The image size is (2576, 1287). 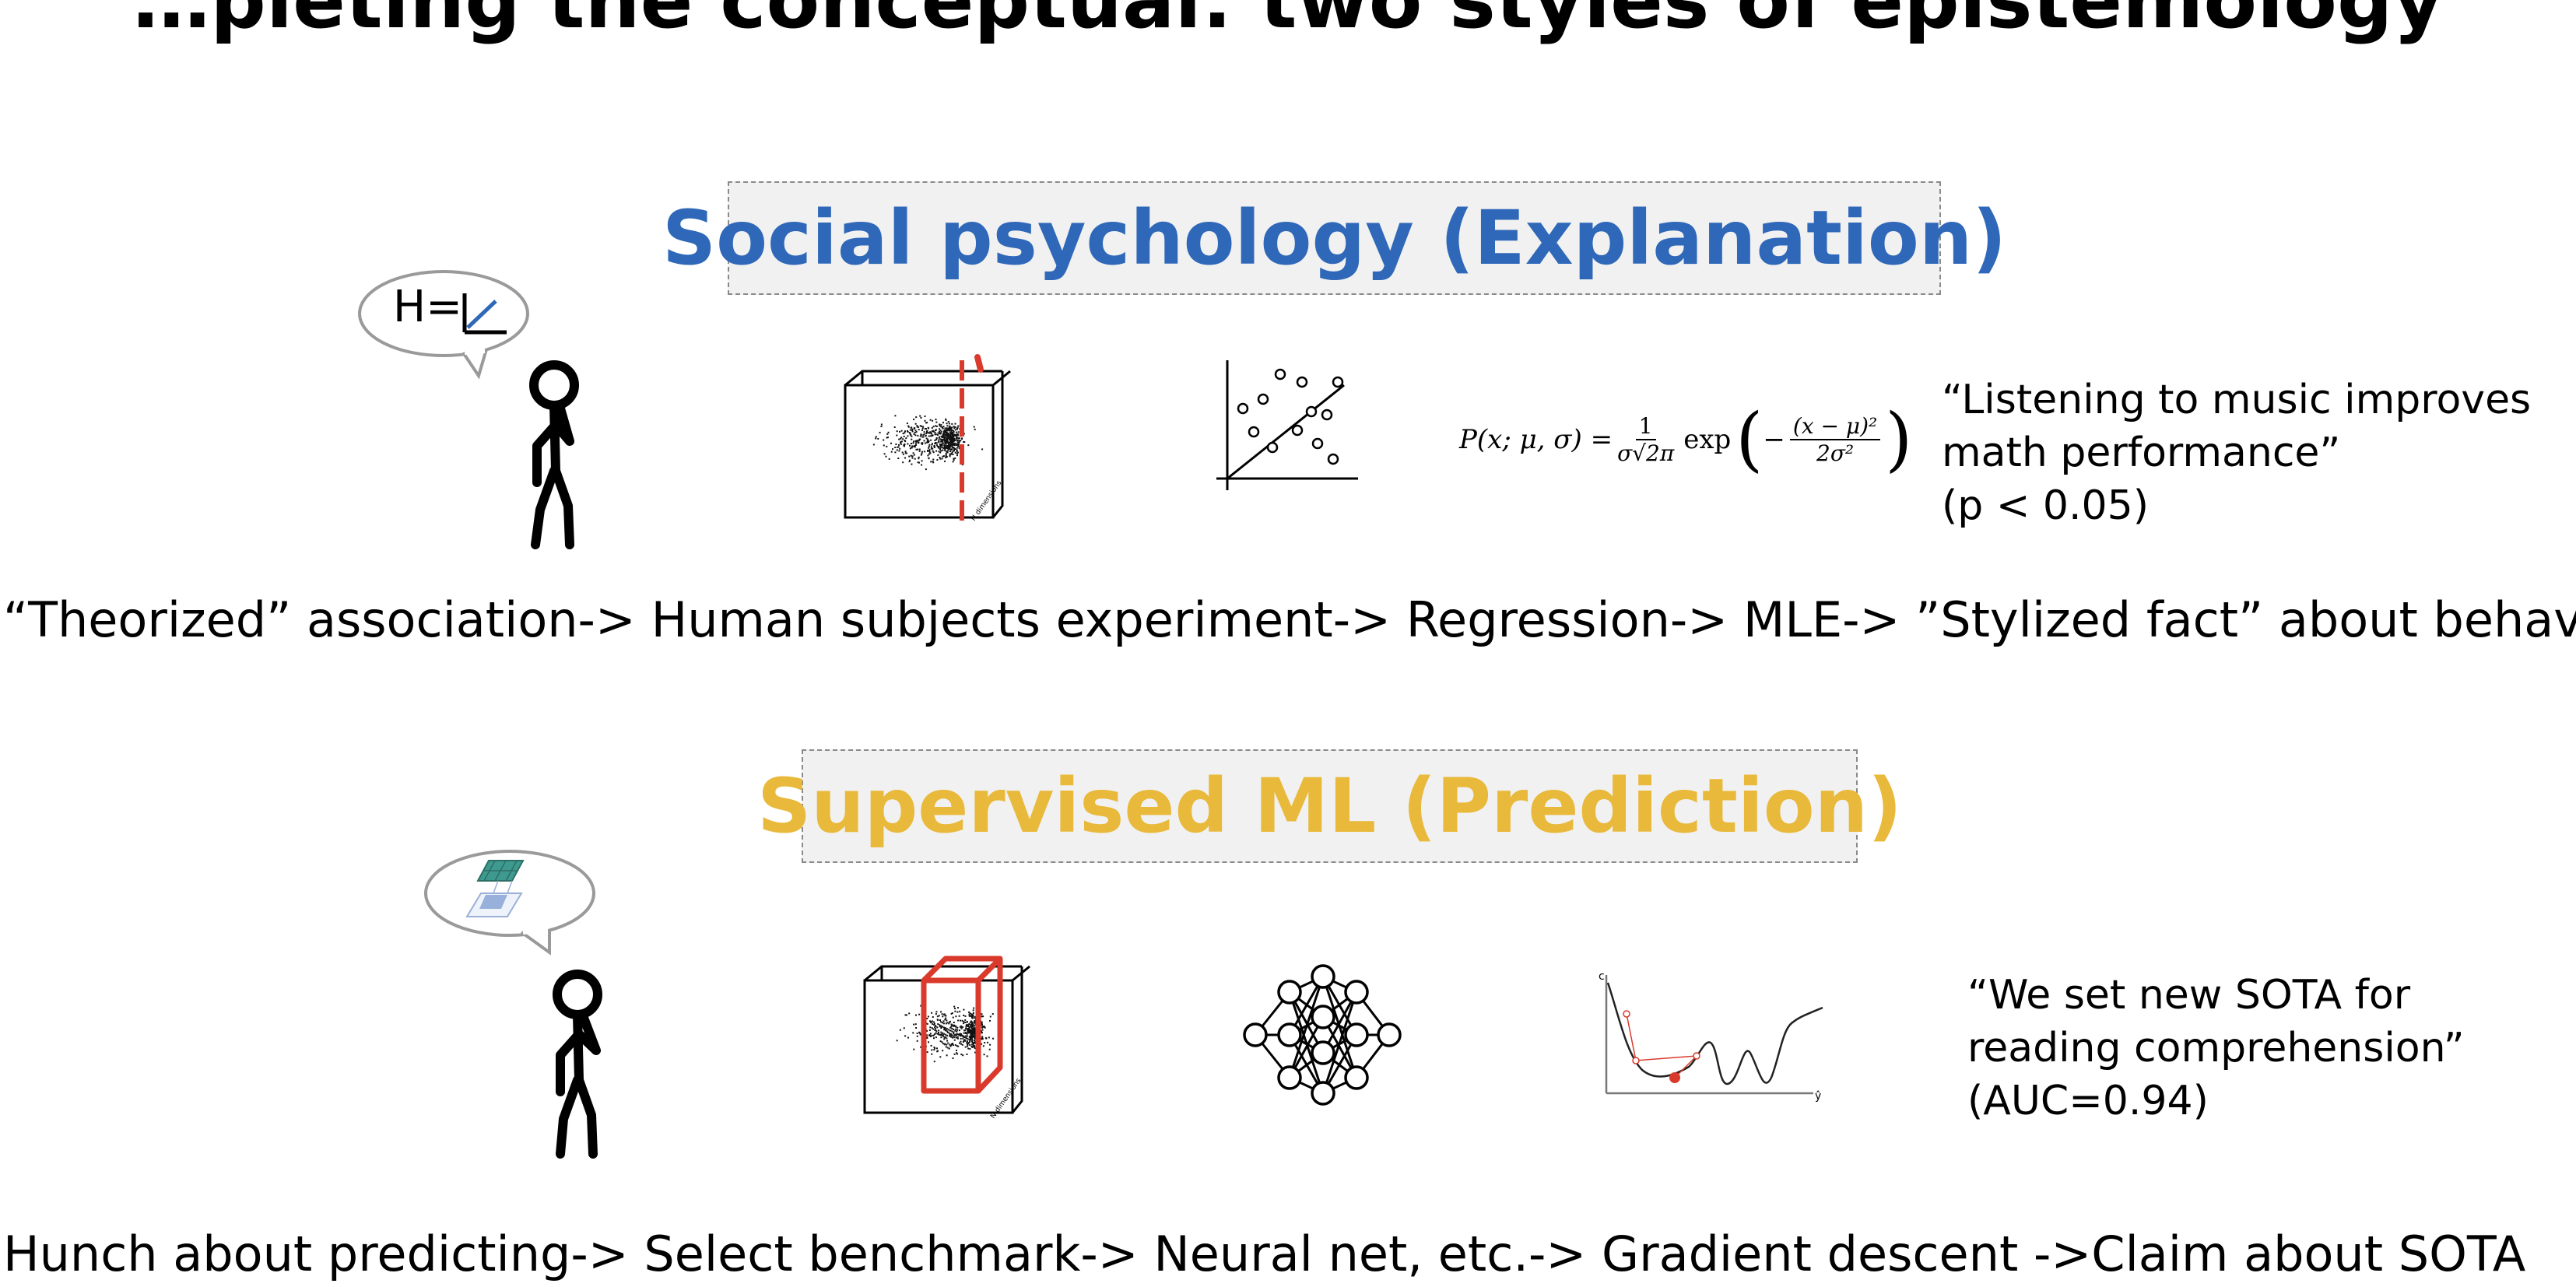 I want to click on stick-figure-icon, so click(x=554, y=455).